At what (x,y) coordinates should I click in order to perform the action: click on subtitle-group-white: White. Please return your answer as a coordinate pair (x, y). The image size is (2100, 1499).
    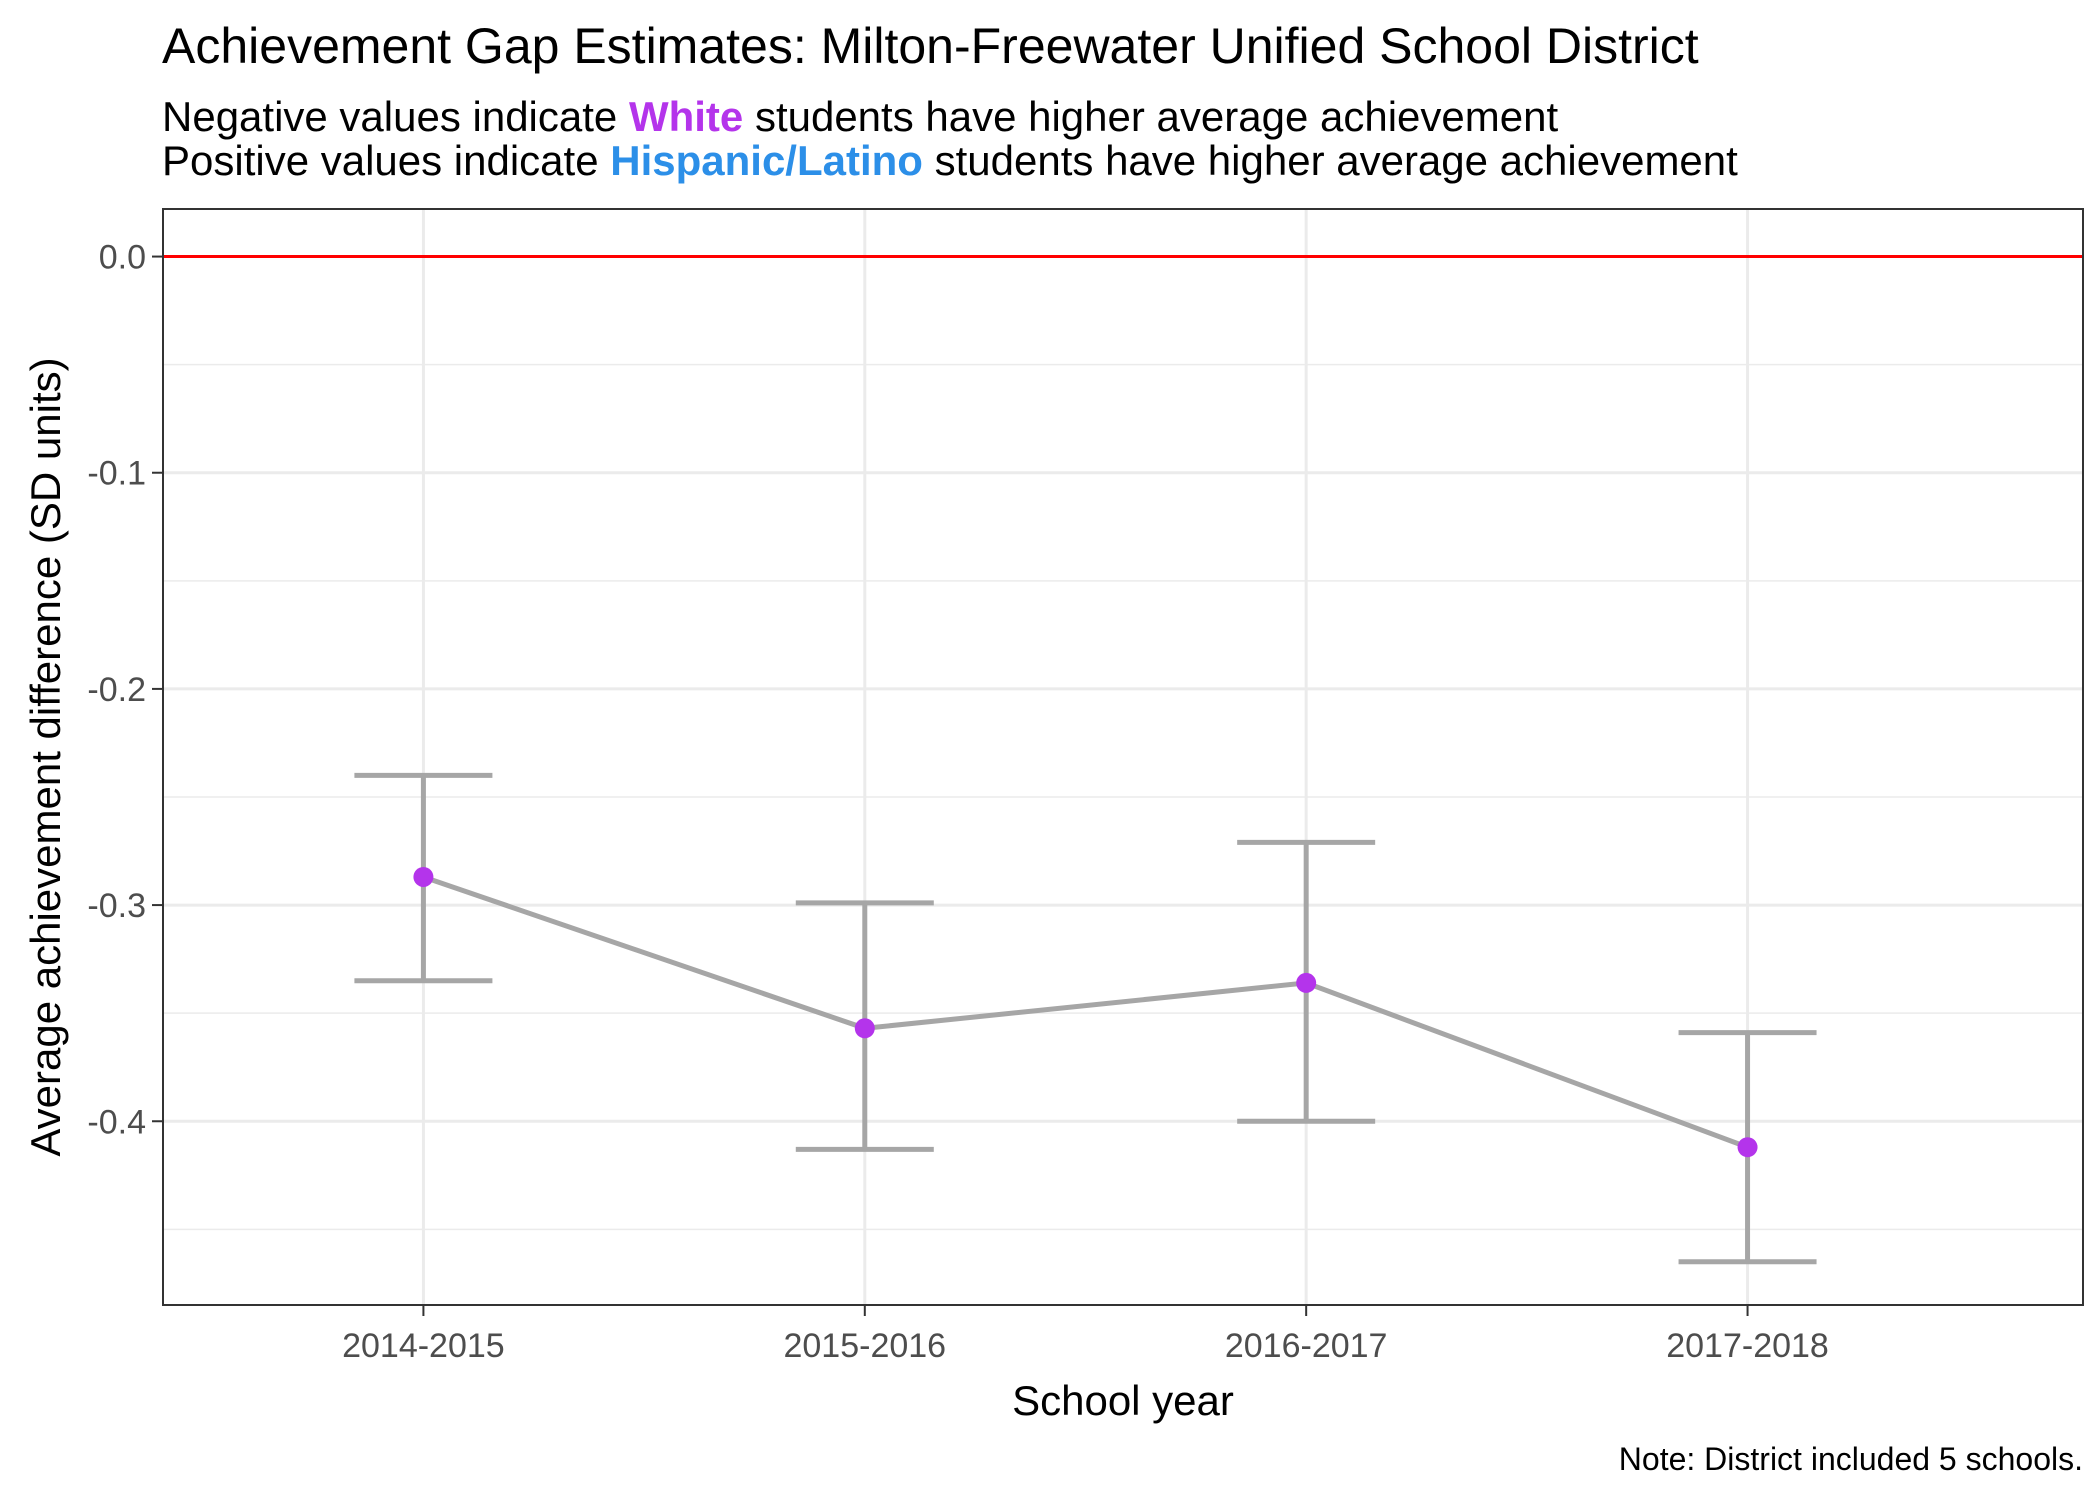
    Looking at the image, I should click on (686, 116).